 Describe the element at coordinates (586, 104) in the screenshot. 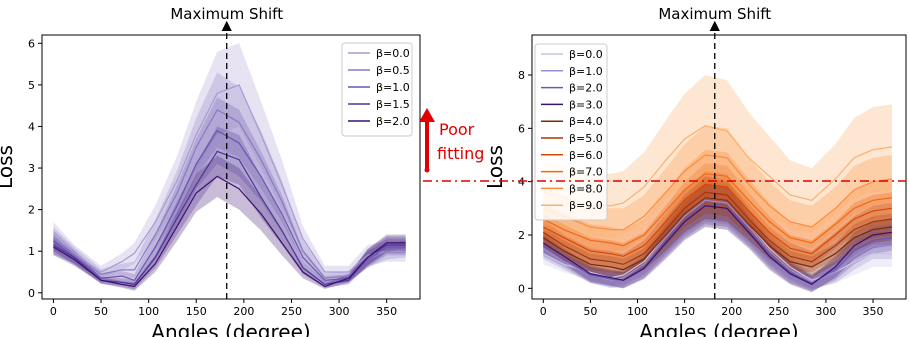

I see `legend-label-3: β=3.0` at that location.